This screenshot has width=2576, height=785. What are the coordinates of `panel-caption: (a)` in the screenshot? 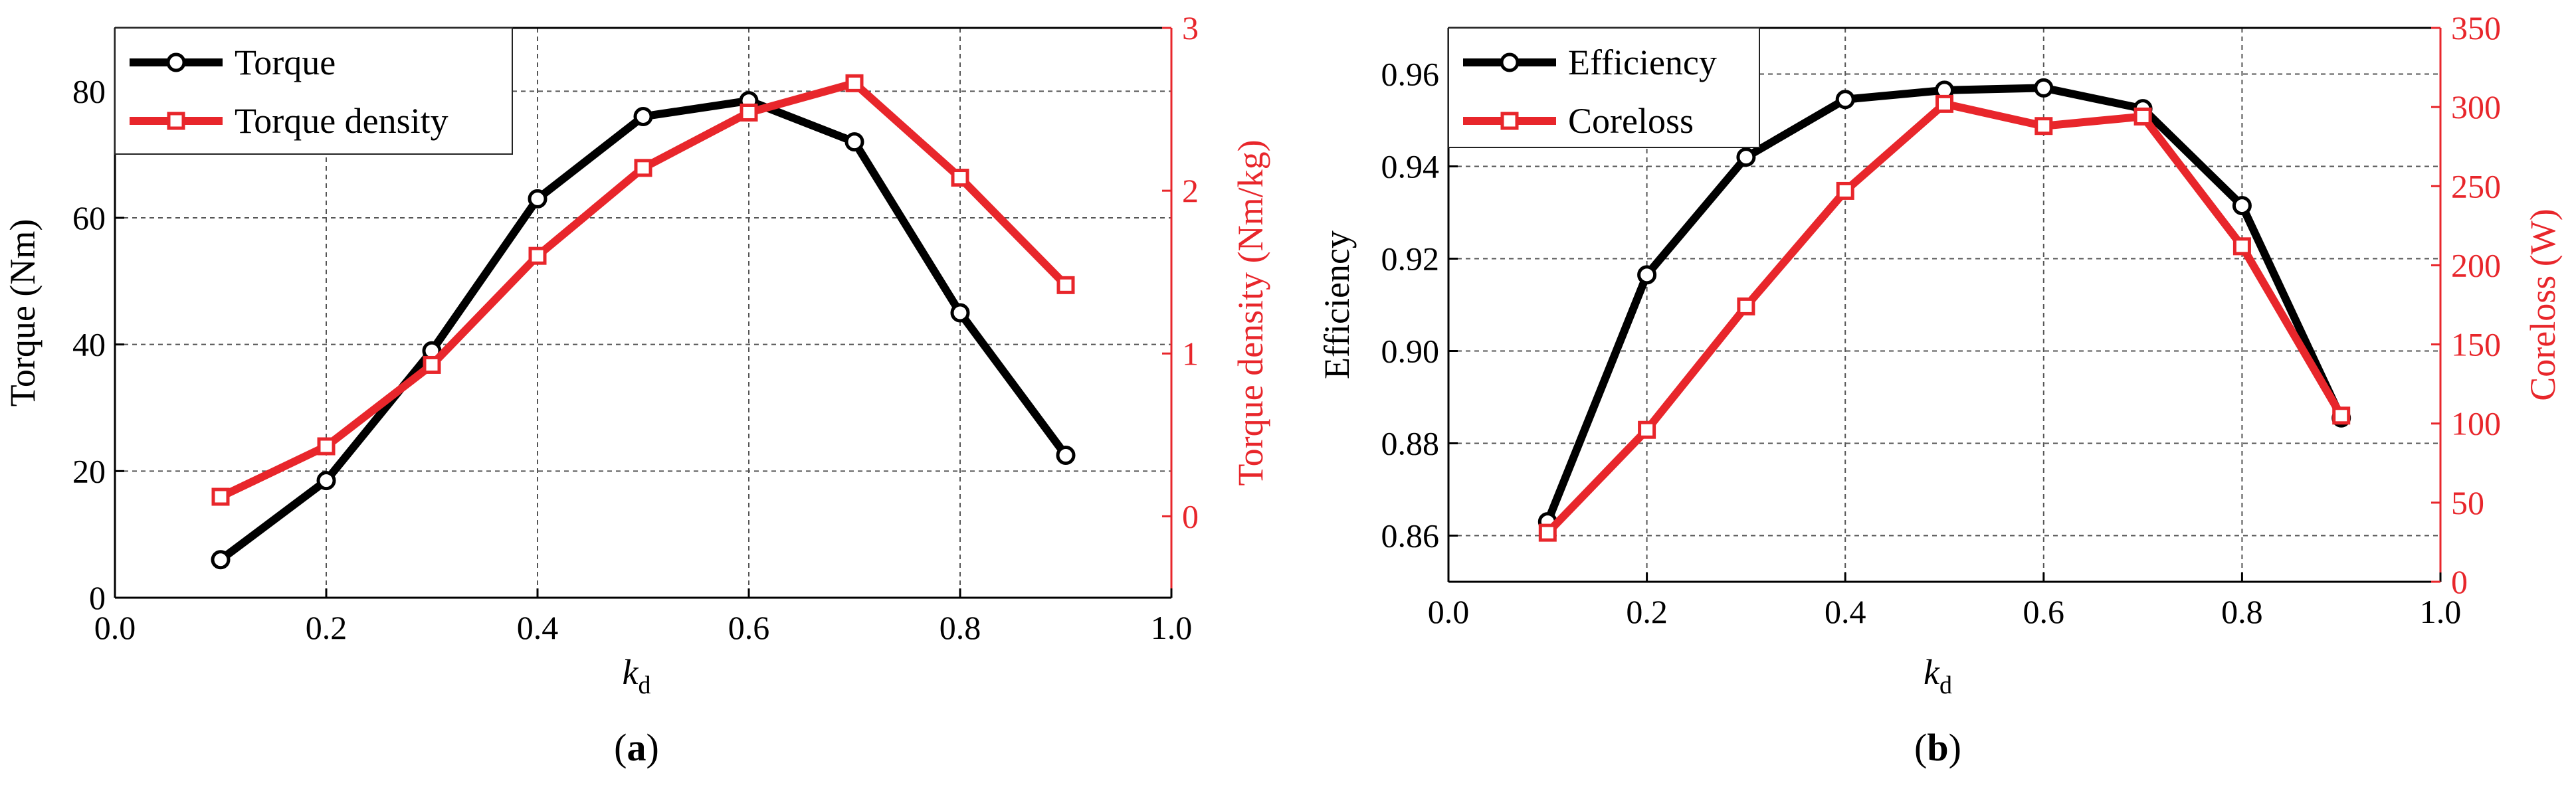 It's located at (636, 748).